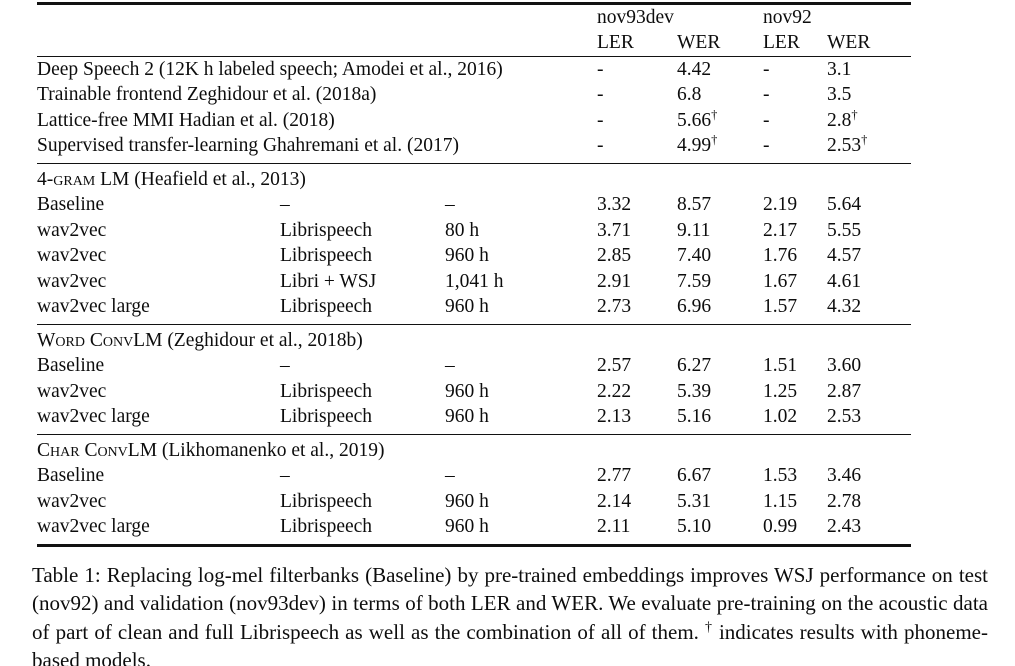 Image resolution: width=1015 pixels, height=666 pixels. What do you see at coordinates (844, 501) in the screenshot?
I see `cell-wer-test: 2.78` at bounding box center [844, 501].